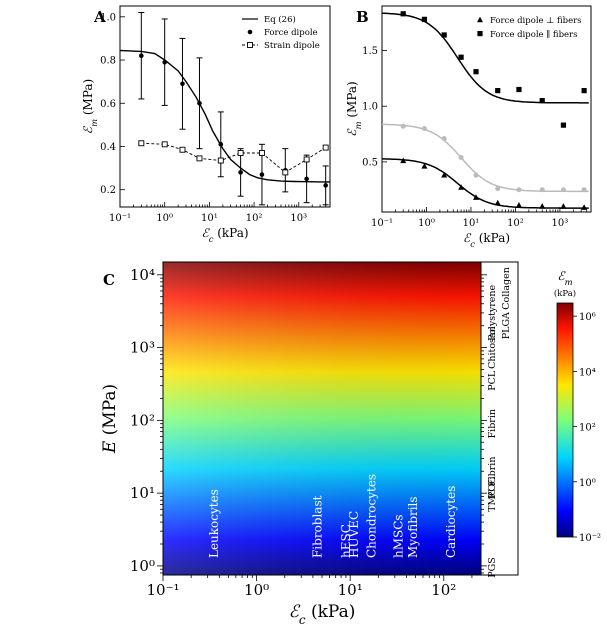 This screenshot has height=632, width=607. I want to click on x-axis-label-c: ℰc (kPa), so click(322, 614).